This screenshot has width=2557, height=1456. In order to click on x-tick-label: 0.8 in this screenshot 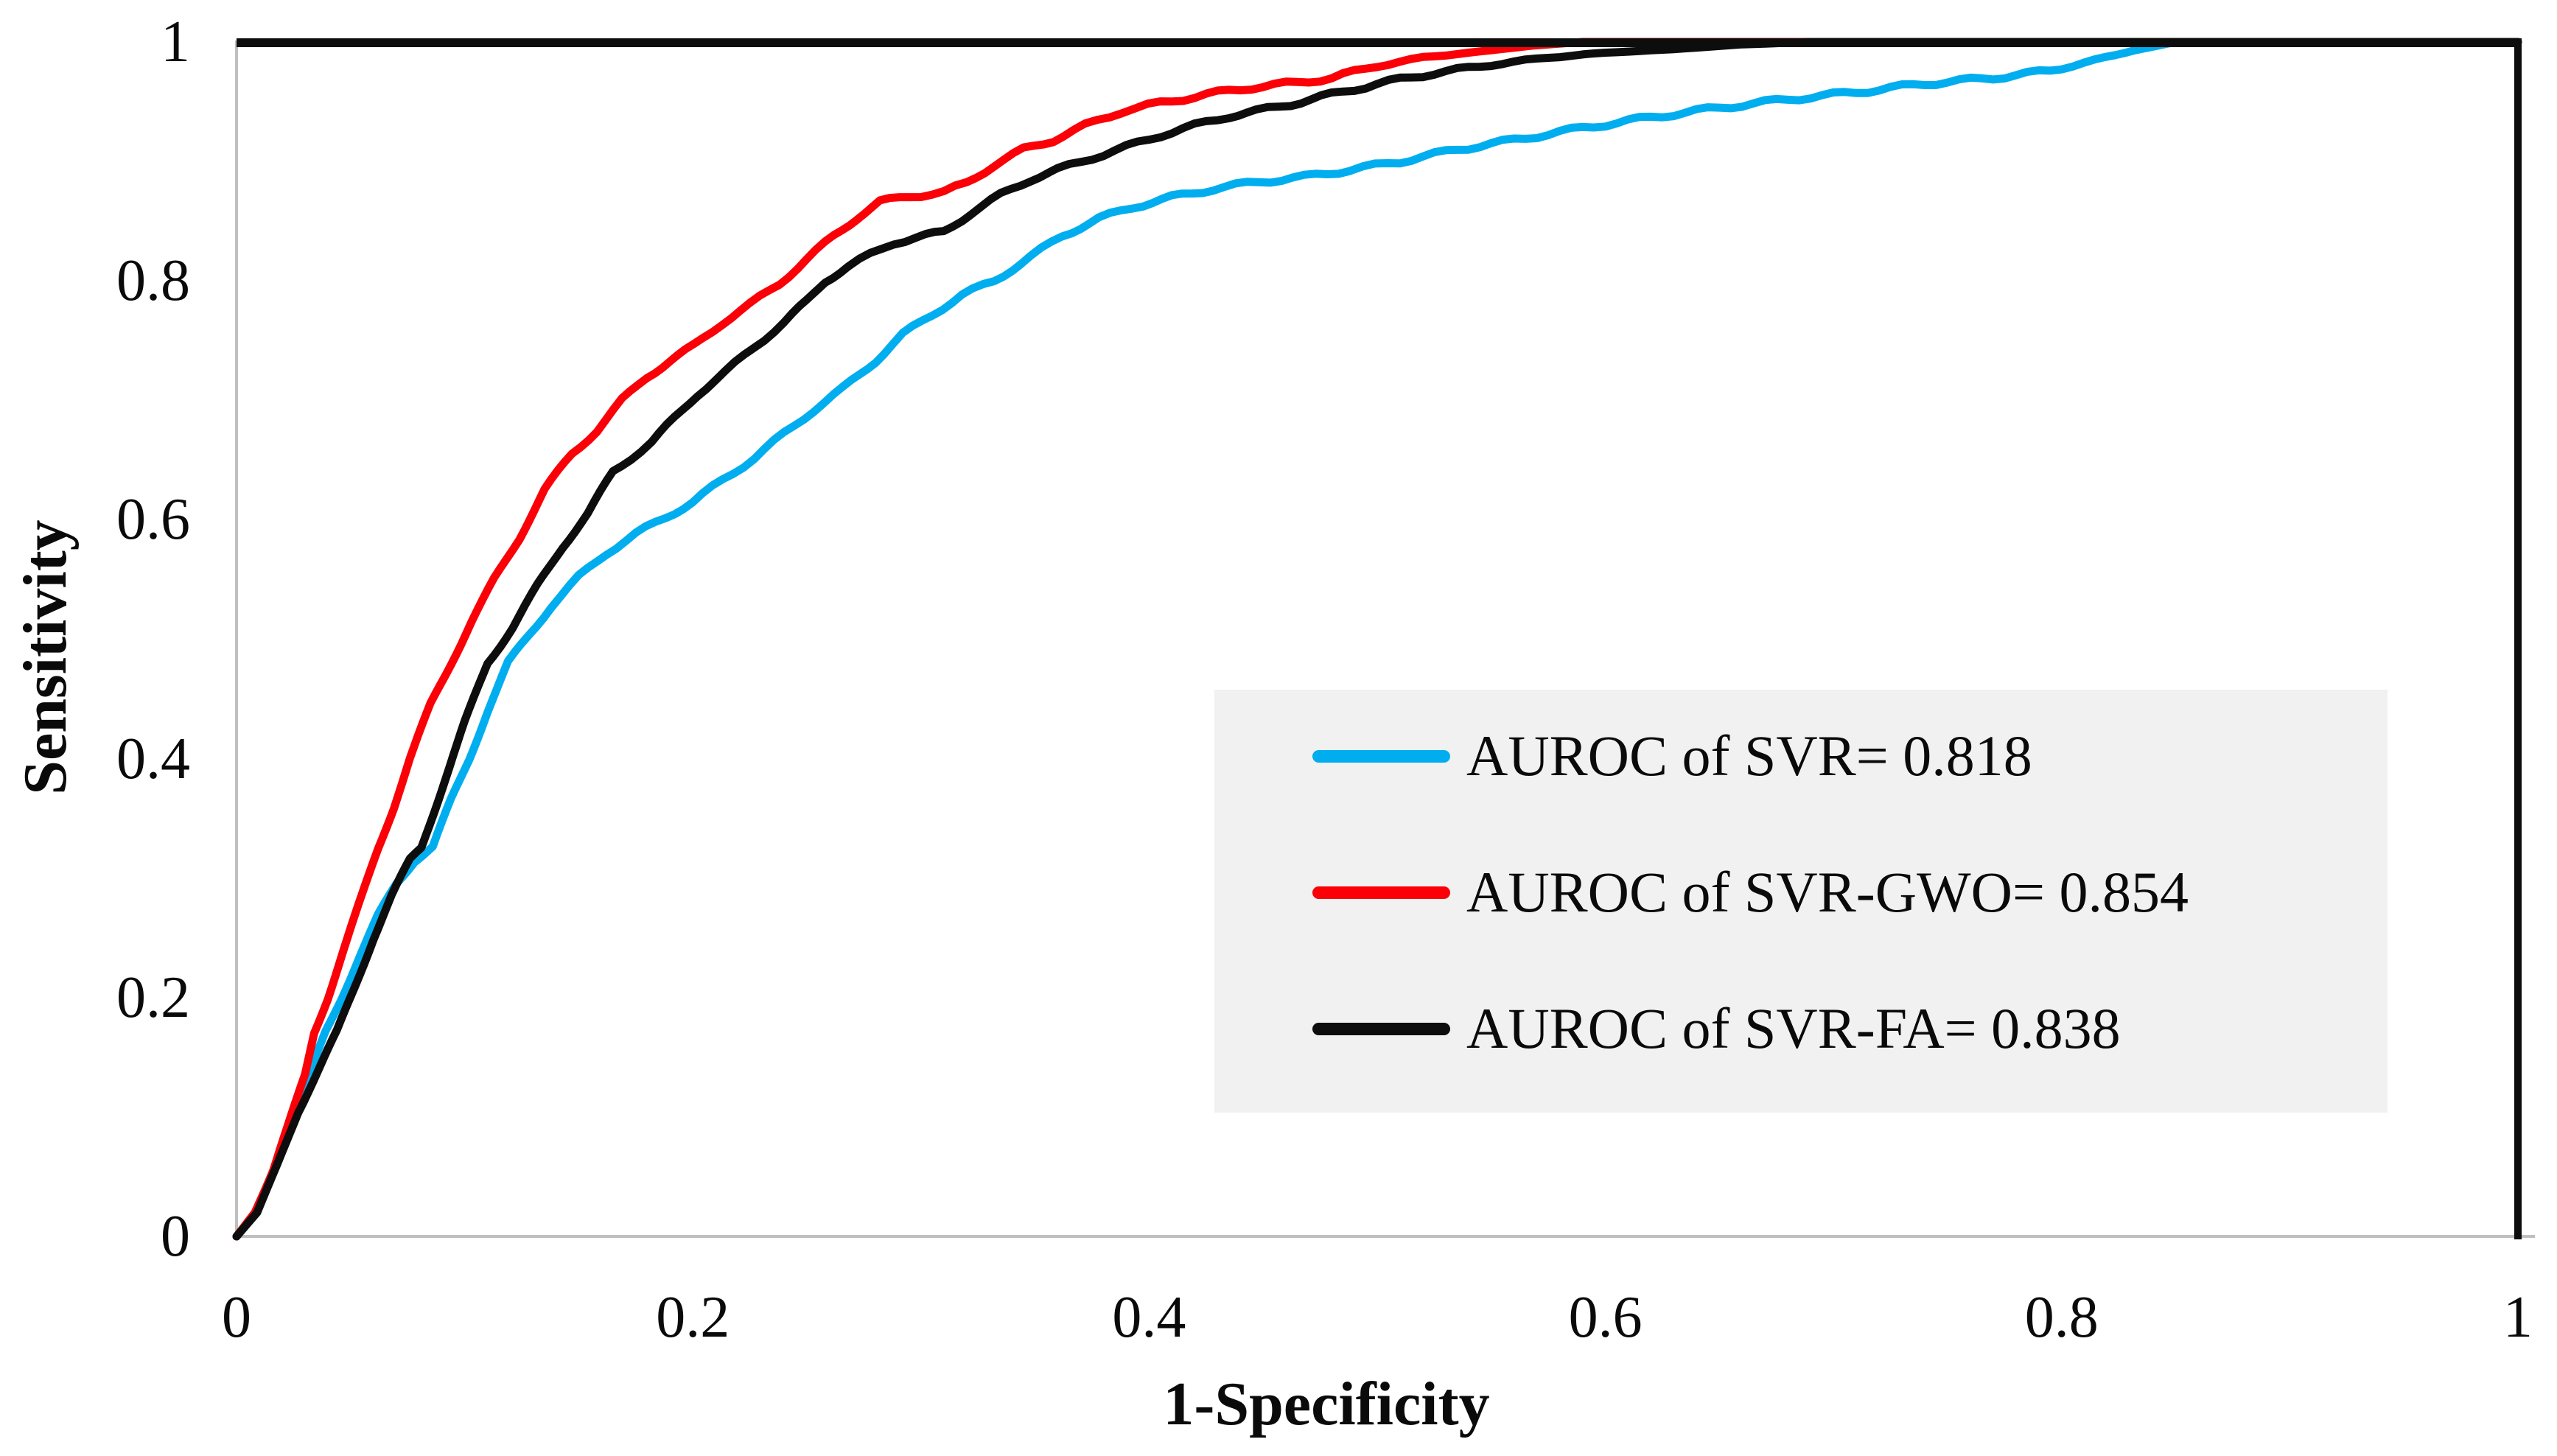, I will do `click(2061, 1317)`.